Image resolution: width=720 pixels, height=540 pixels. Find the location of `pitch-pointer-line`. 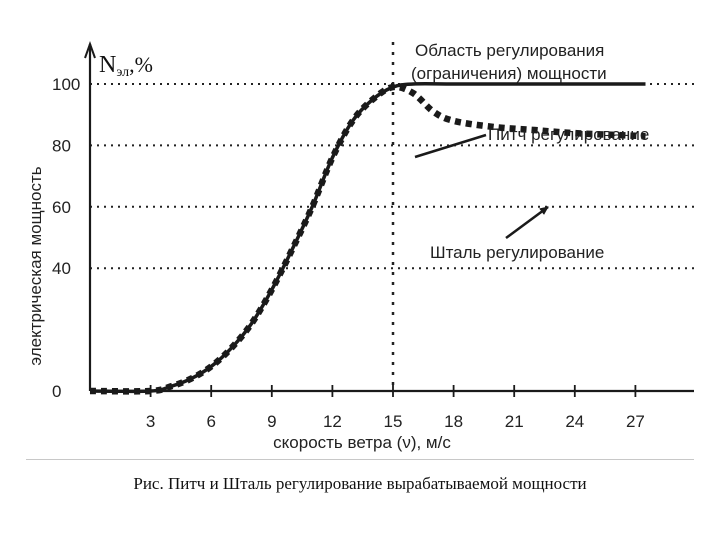

pitch-pointer-line is located at coordinates (450, 146).